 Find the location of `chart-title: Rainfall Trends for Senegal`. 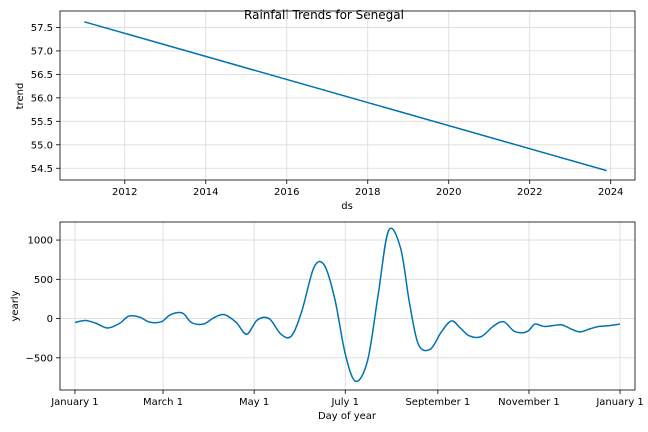

chart-title: Rainfall Trends for Senegal is located at coordinates (324, 15).